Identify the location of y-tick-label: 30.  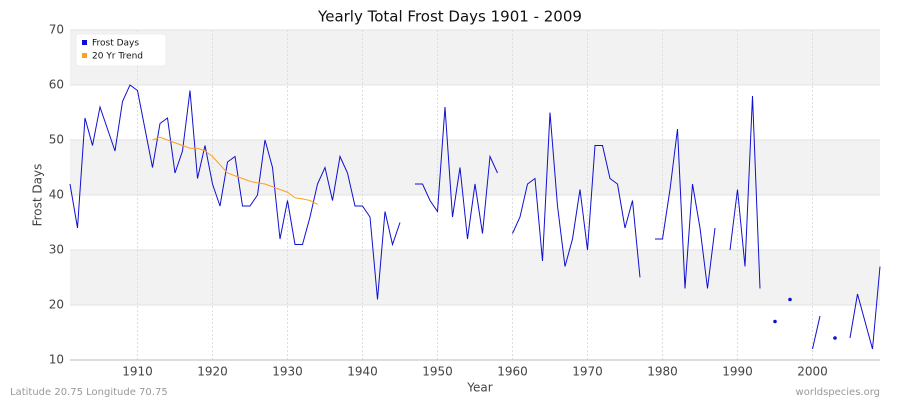
(56, 250).